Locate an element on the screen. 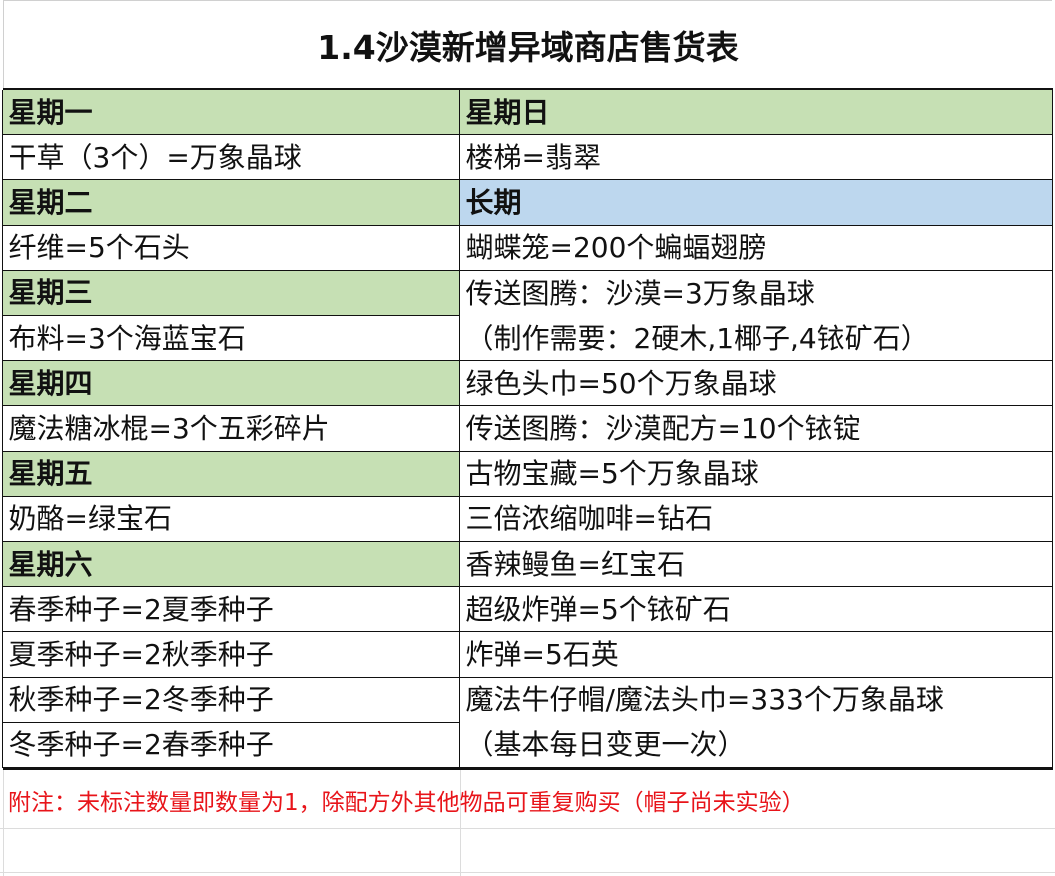 The width and height of the screenshot is (1055, 876). item-text: 春季种子=2夏季种子 is located at coordinates (141, 609).